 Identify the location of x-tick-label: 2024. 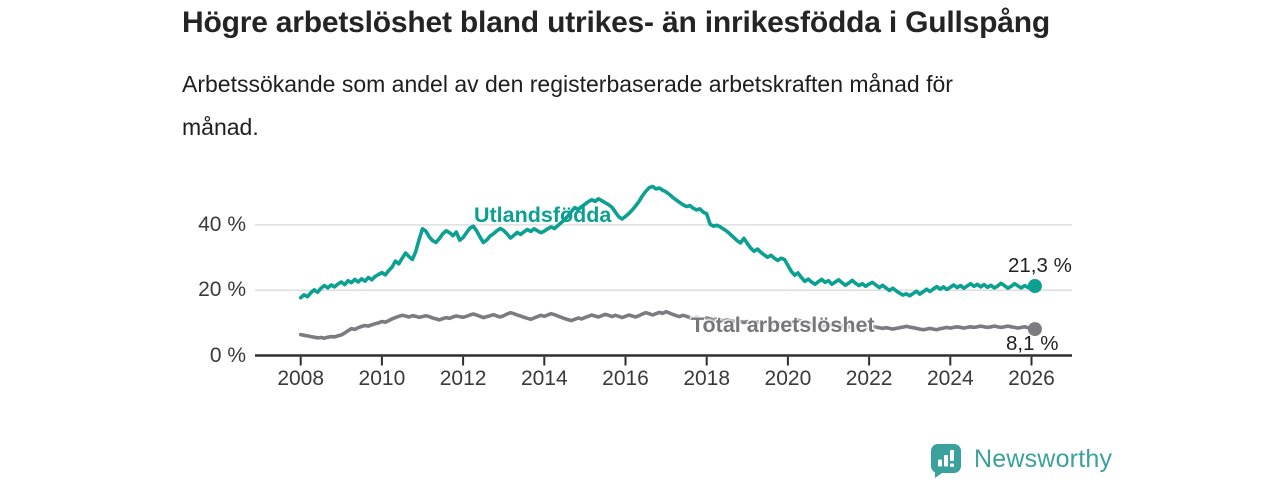
(950, 378).